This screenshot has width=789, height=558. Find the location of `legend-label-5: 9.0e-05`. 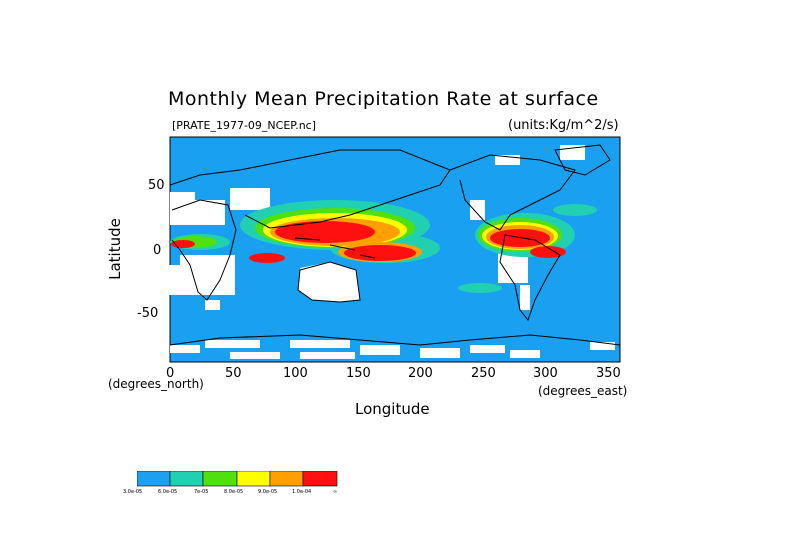

legend-label-5: 9.0e-05 is located at coordinates (268, 492).